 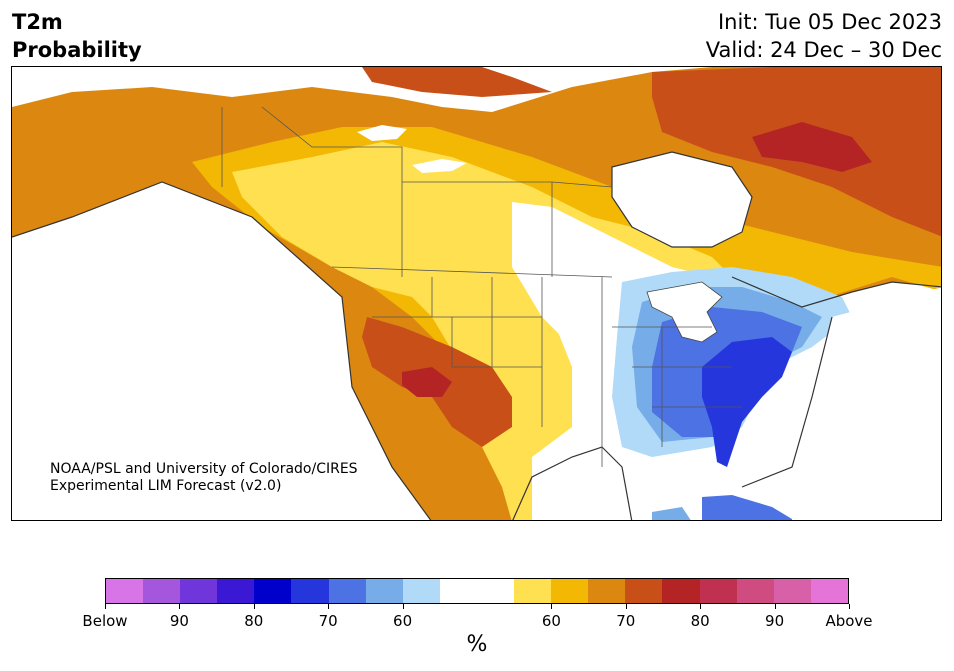 What do you see at coordinates (457, 82) in the screenshot?
I see `arctic-warm-region` at bounding box center [457, 82].